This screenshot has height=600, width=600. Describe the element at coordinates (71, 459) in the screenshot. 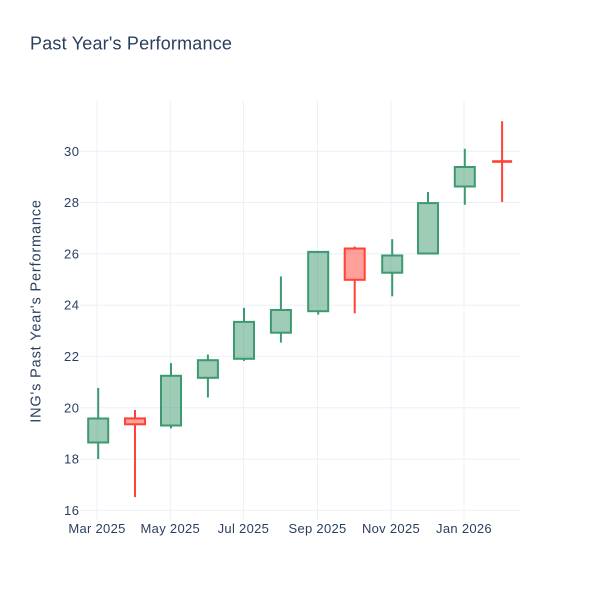

I see `svg-text: 18` at that location.